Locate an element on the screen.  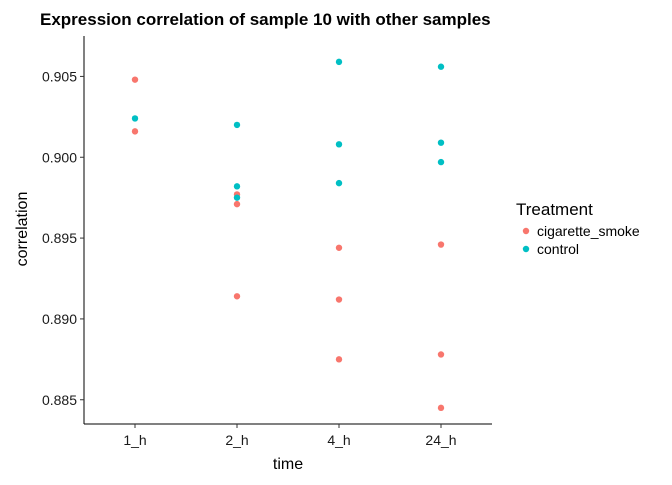
x-axis-title: time is located at coordinates (288, 464).